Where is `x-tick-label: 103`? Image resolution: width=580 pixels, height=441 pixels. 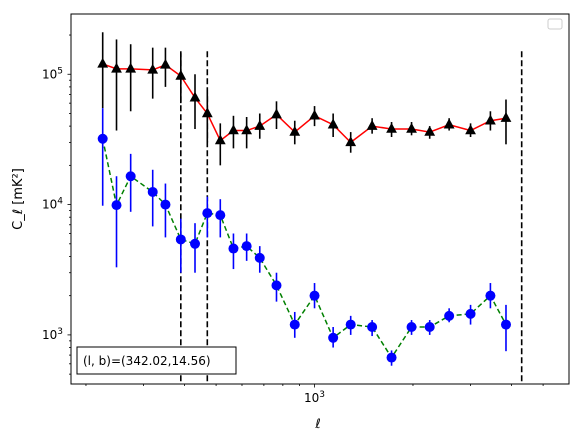
x-tick-label: 103 is located at coordinates (314, 397).